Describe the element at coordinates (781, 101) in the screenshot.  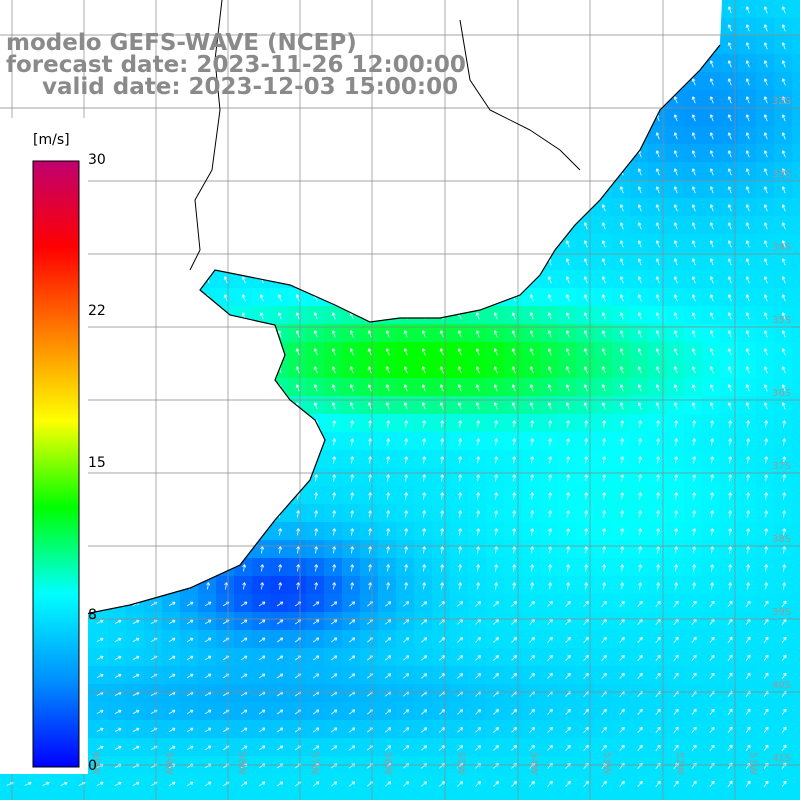
I see `lat-label: 32S` at that location.